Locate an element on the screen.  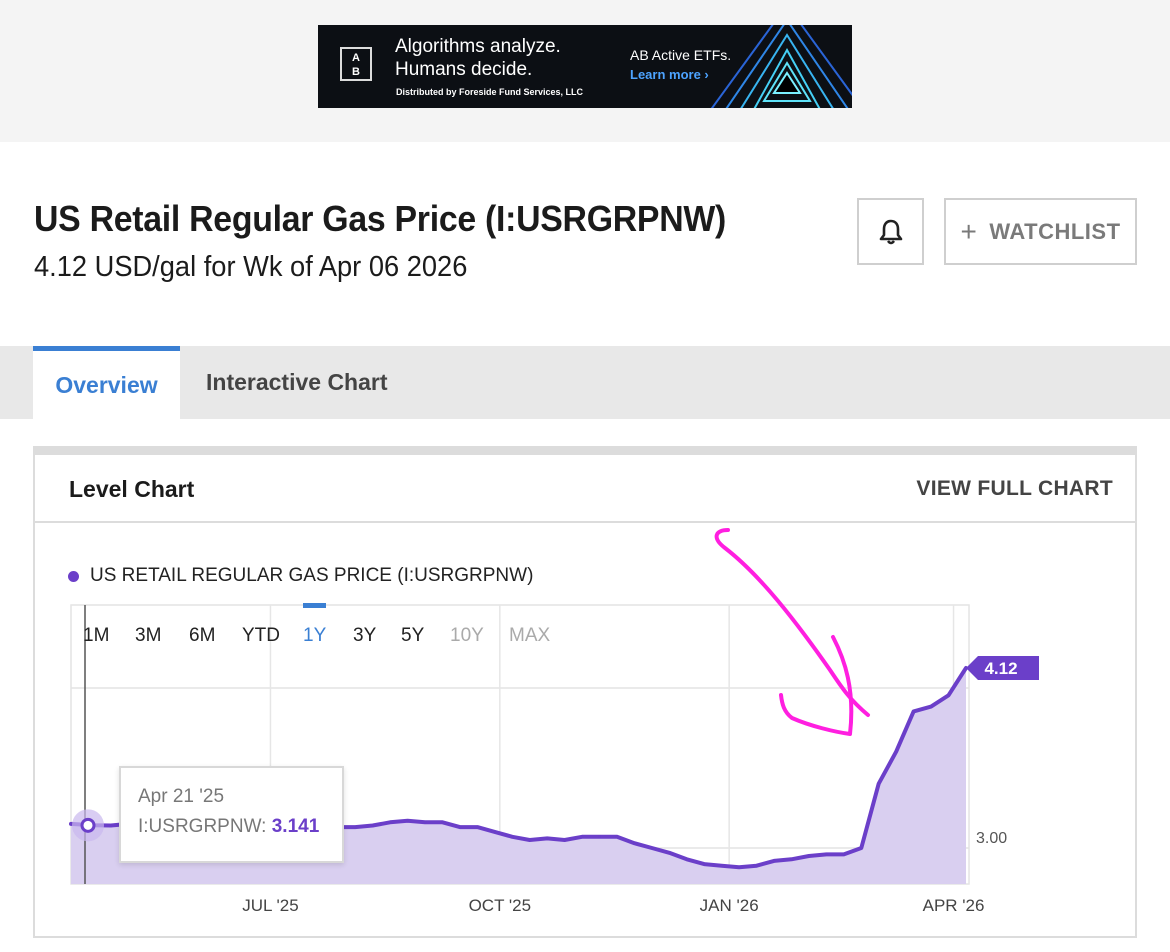
chart-tooltip: Apr 21 '25 I:USRGRPNW: 3.141 is located at coordinates (231, 814).